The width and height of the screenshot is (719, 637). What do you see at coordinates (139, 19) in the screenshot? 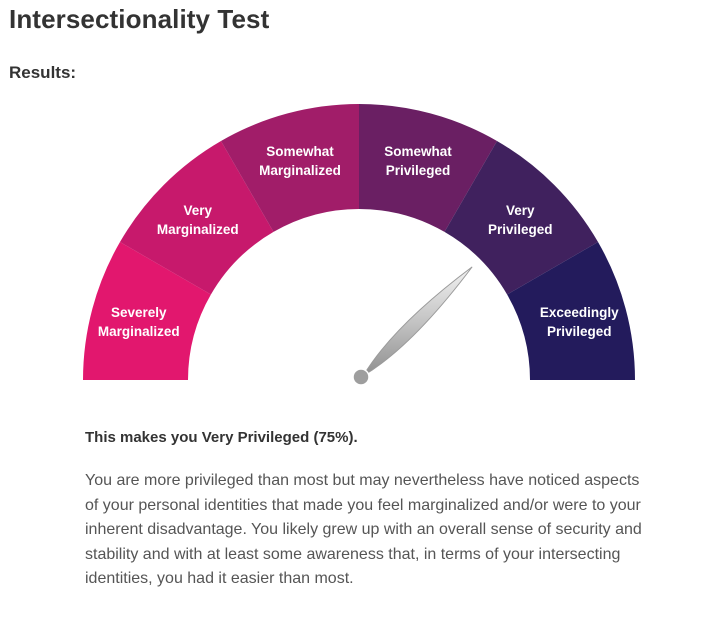
I see `page-title: Intersectionality Test` at bounding box center [139, 19].